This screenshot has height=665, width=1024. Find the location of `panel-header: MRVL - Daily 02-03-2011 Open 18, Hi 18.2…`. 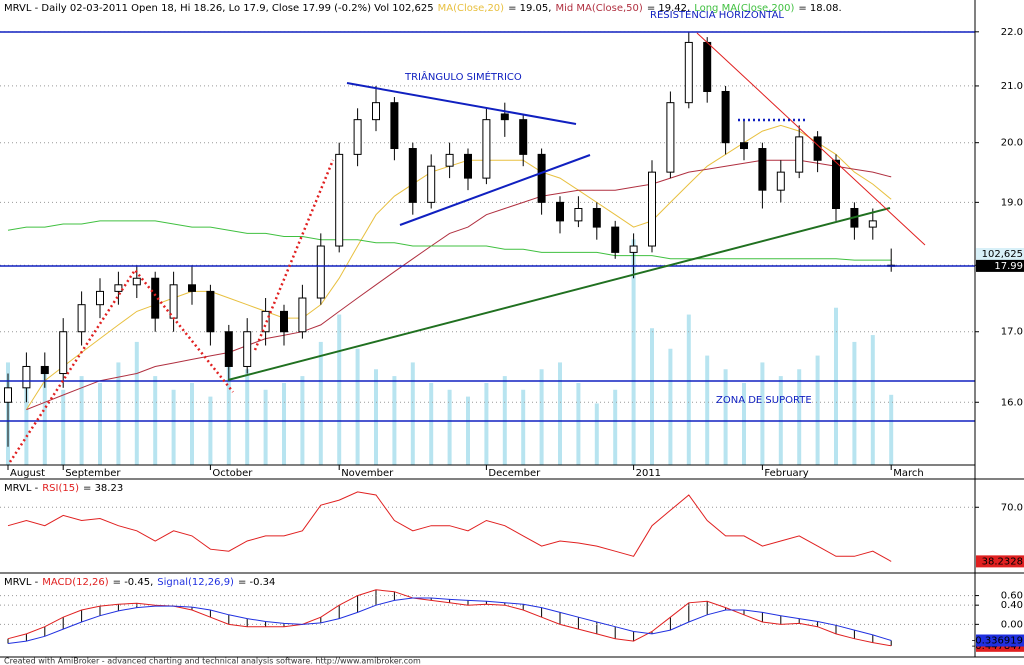

panel-header: MRVL - Daily 02-03-2011 Open 18, Hi 18.2… is located at coordinates (423, 8).